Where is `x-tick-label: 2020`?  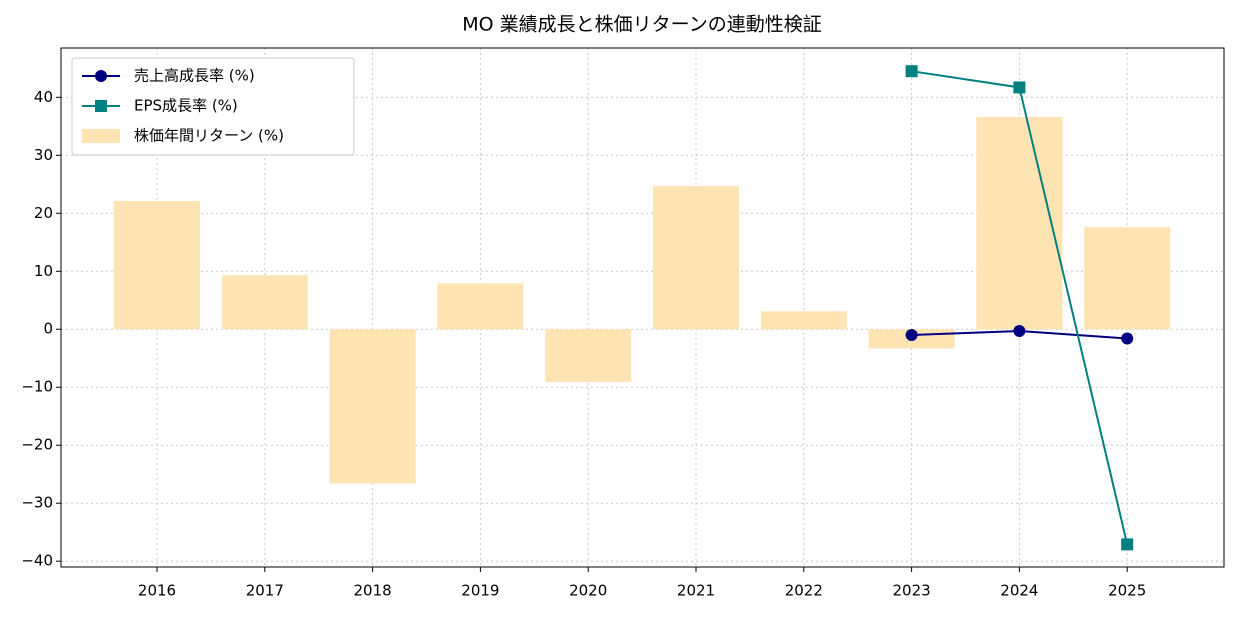 x-tick-label: 2020 is located at coordinates (588, 591).